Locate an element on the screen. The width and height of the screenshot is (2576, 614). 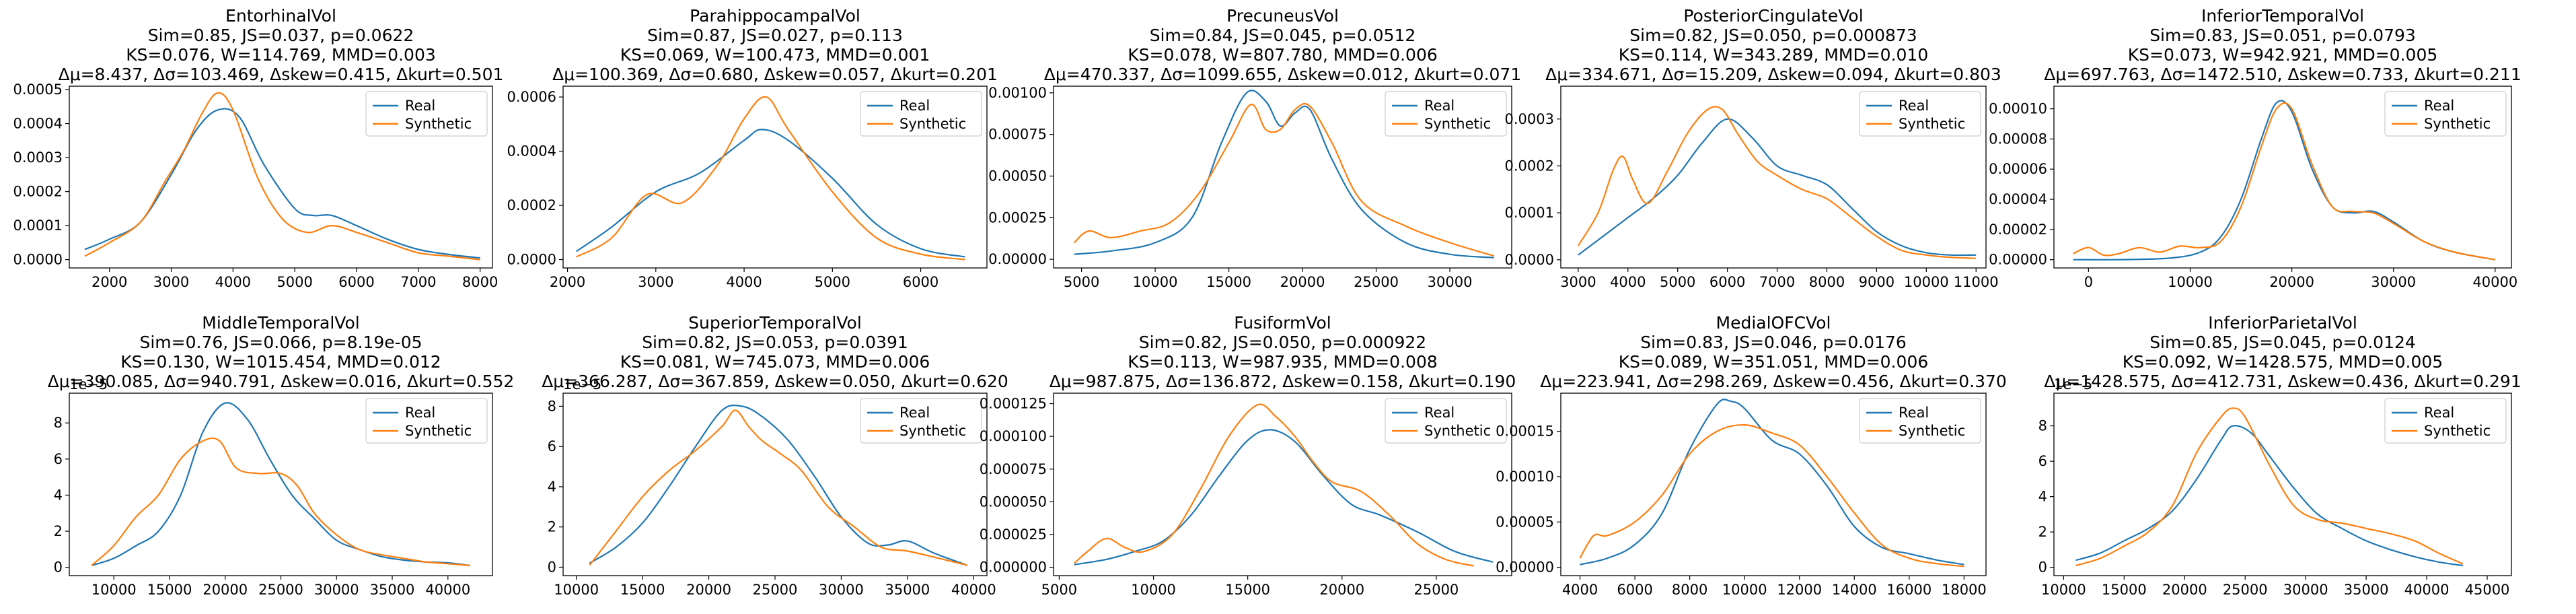
y-tick-label: 0.00100 is located at coordinates (1017, 93).